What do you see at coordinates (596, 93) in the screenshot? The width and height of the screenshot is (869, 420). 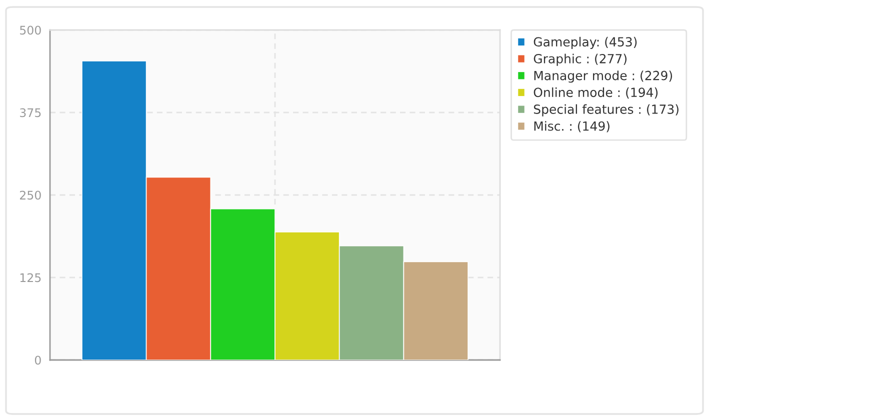 I see `legend-label: Online mode : (194)` at bounding box center [596, 93].